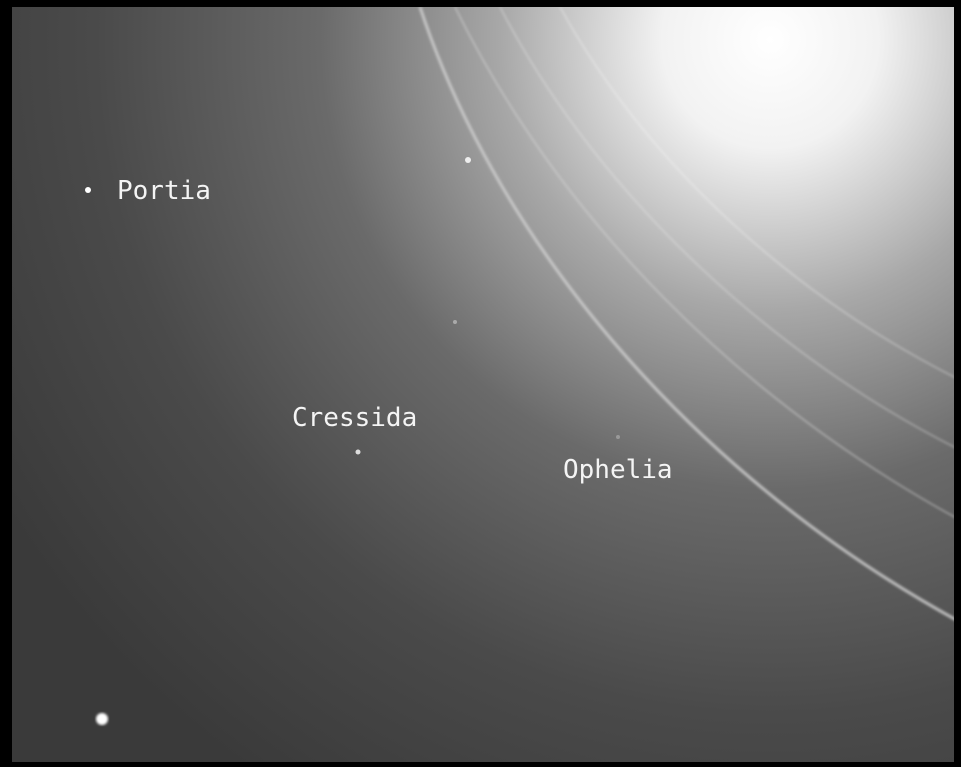  I want to click on moon-label: Portia, so click(164, 191).